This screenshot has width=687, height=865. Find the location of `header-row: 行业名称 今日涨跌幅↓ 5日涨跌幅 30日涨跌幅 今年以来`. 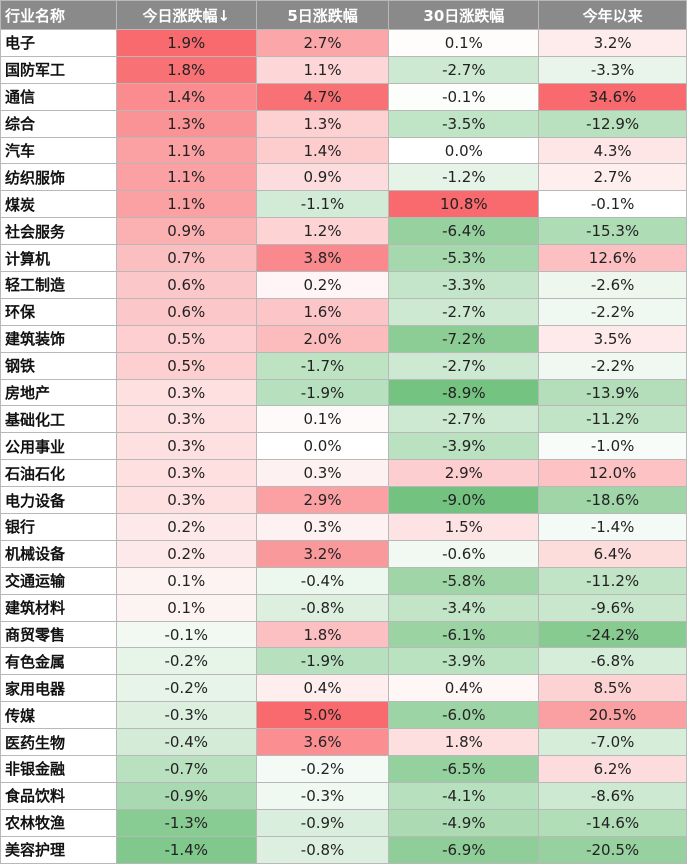

header-row: 行业名称 今日涨跌幅↓ 5日涨跌幅 30日涨跌幅 今年以来 is located at coordinates (343, 15).